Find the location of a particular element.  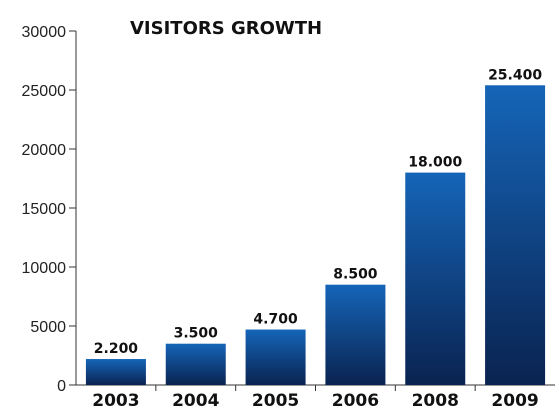

y-tick-label: 15000 is located at coordinates (44, 209).